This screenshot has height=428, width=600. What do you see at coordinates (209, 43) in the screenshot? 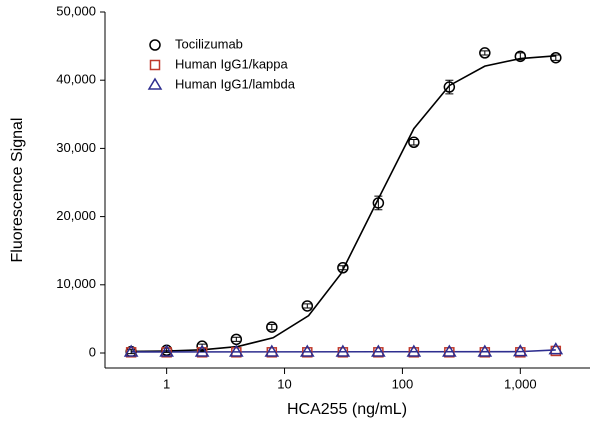
I see `legend-label: Tocilizumab` at bounding box center [209, 43].